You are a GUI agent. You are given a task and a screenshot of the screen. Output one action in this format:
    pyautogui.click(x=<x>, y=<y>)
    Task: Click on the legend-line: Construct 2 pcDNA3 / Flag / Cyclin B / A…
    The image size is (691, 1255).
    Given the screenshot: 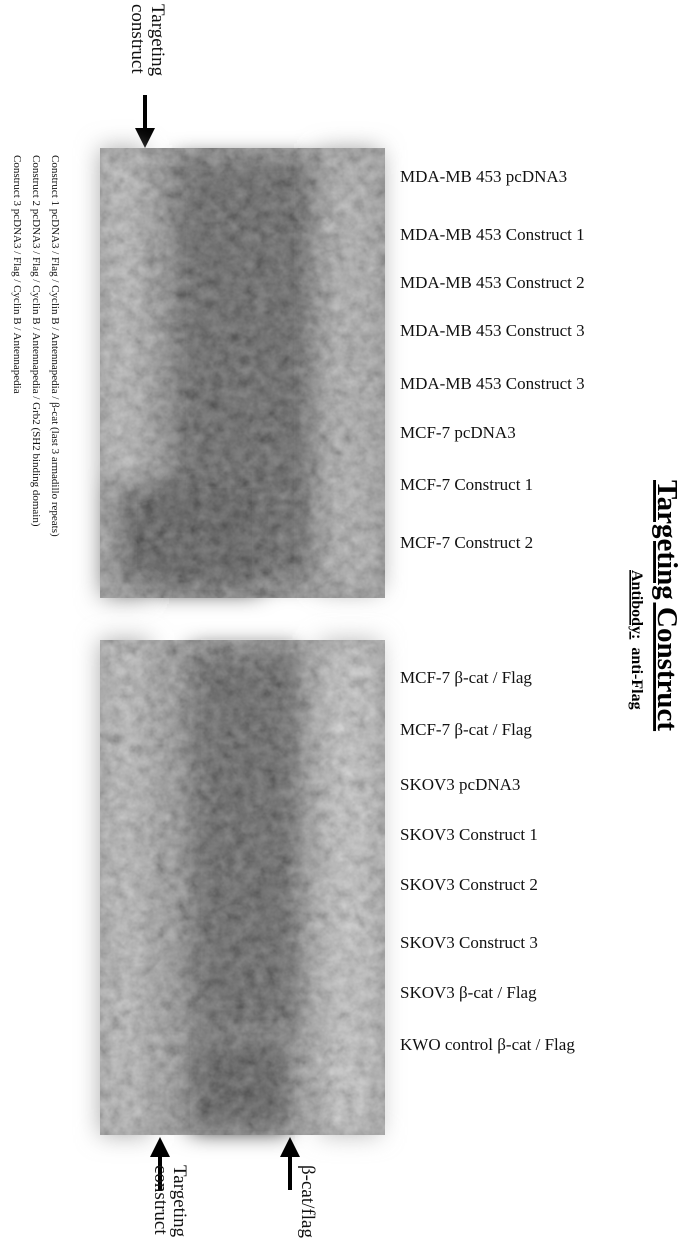 What is the action you would take?
    pyautogui.click(x=36, y=341)
    